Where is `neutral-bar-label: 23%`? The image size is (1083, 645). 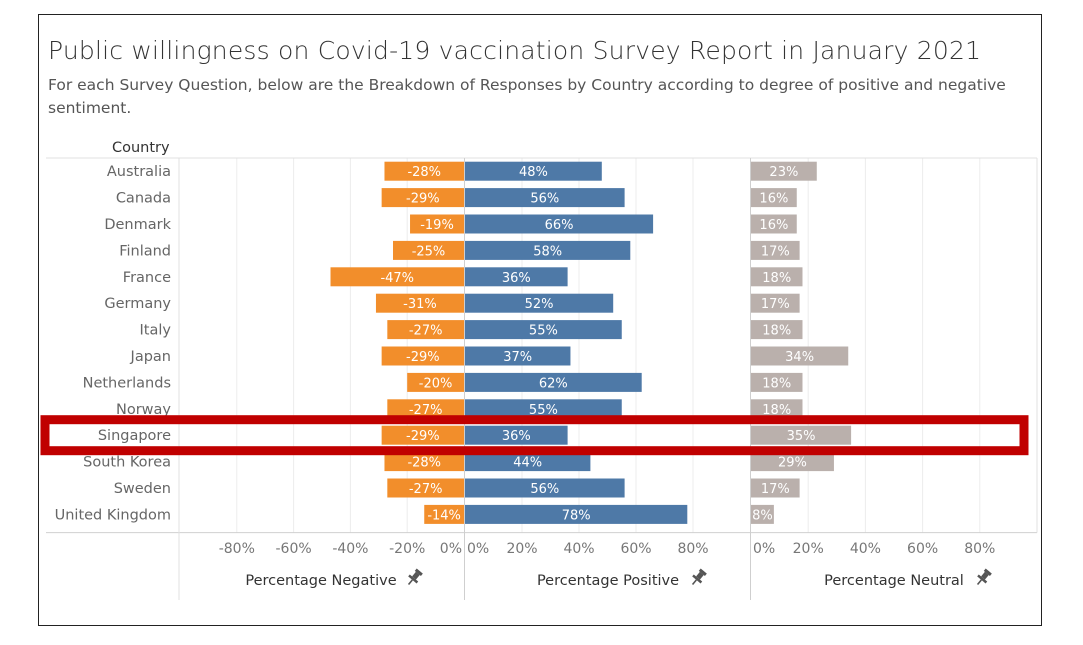
neutral-bar-label: 23% is located at coordinates (783, 172).